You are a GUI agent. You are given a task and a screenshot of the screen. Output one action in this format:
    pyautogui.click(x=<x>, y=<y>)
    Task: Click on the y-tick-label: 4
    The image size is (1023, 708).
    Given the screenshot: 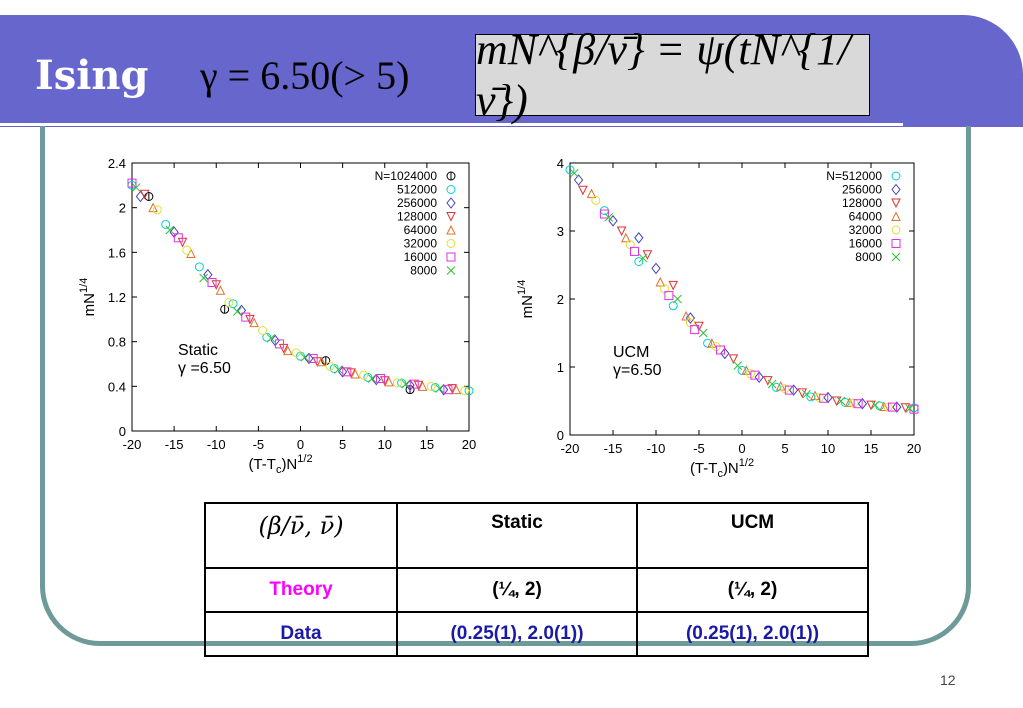 What is the action you would take?
    pyautogui.click(x=560, y=163)
    